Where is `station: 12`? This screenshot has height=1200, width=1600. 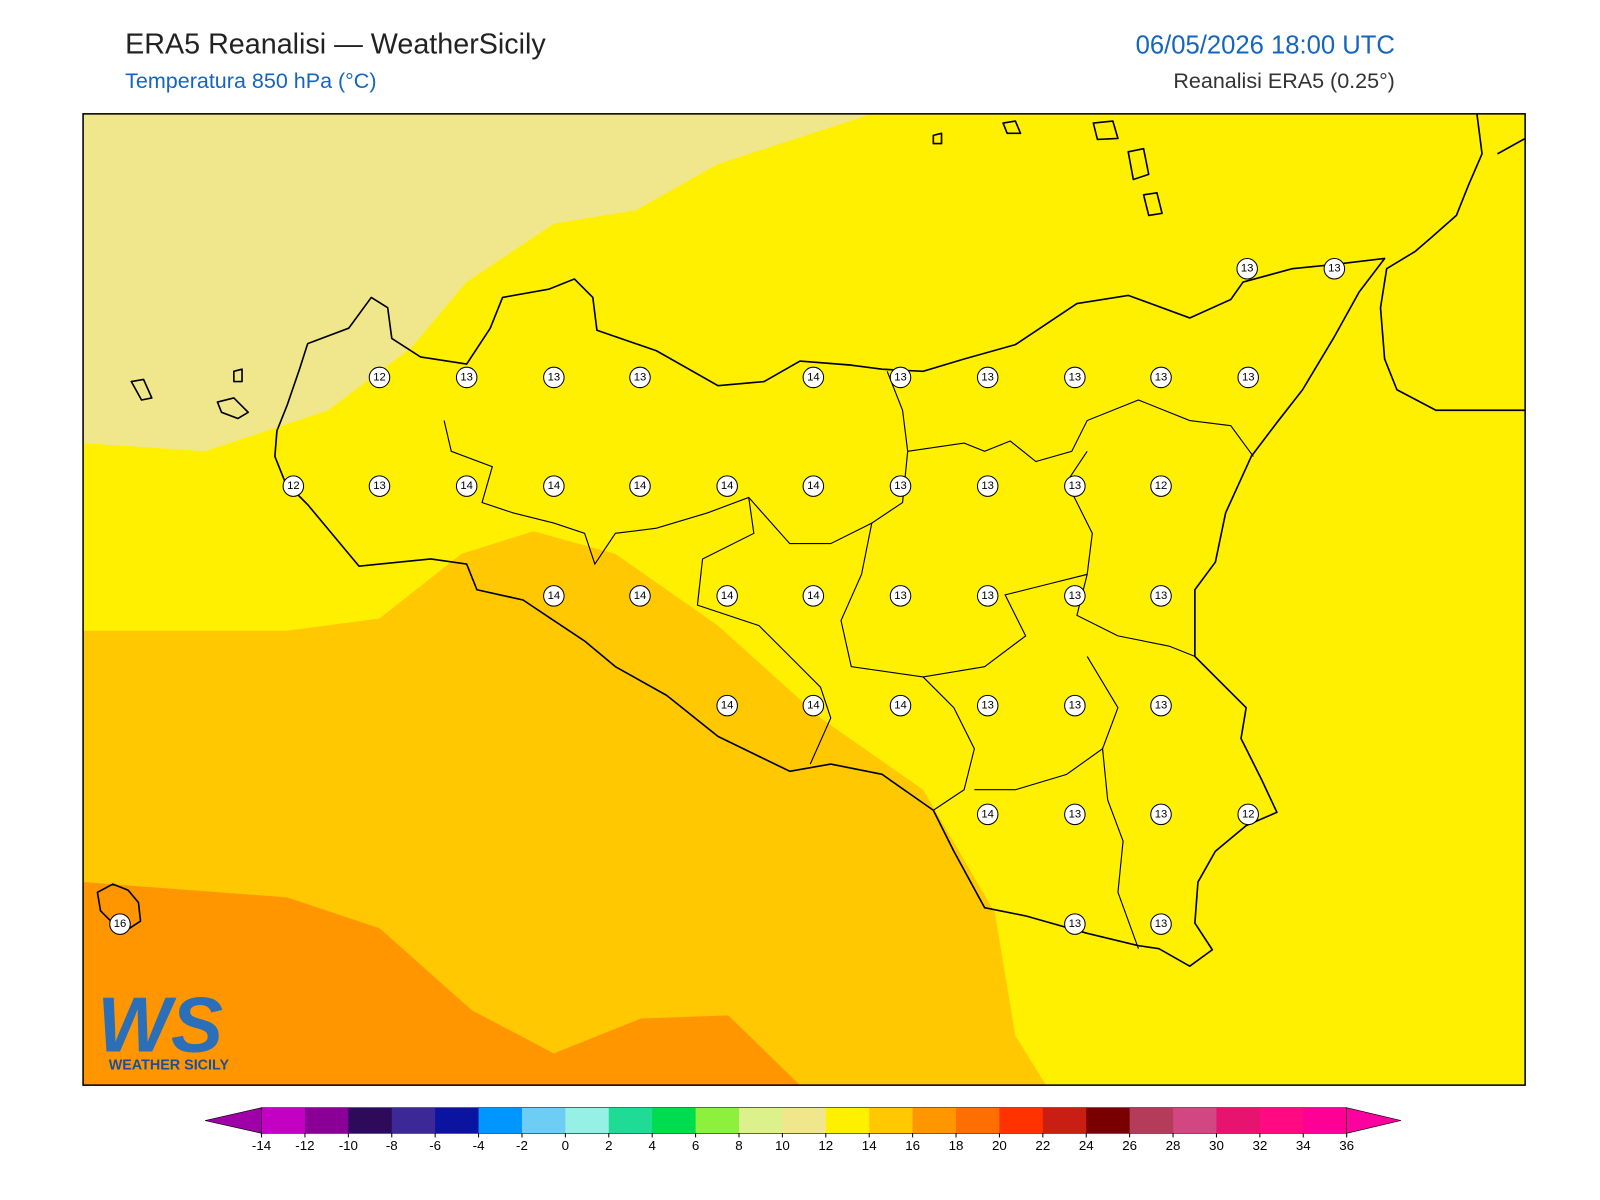 station: 12 is located at coordinates (293, 486).